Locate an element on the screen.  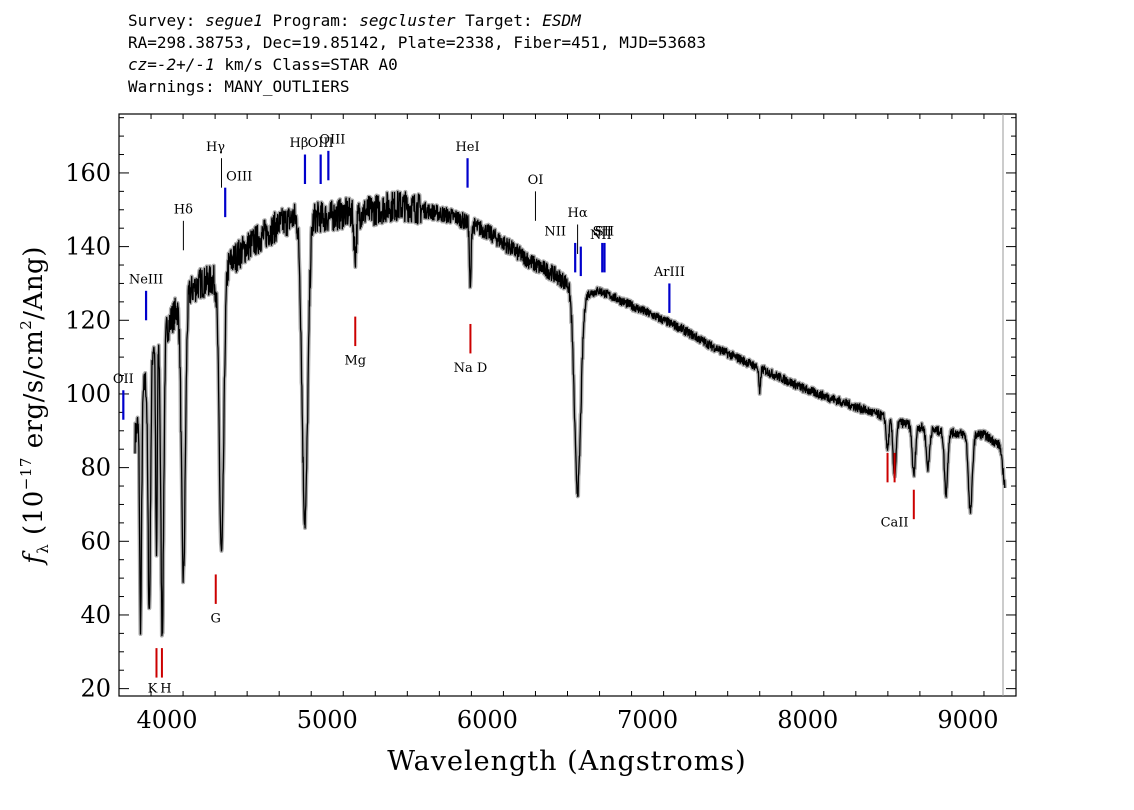
emission-line-label: Hβ is located at coordinates (299, 143).